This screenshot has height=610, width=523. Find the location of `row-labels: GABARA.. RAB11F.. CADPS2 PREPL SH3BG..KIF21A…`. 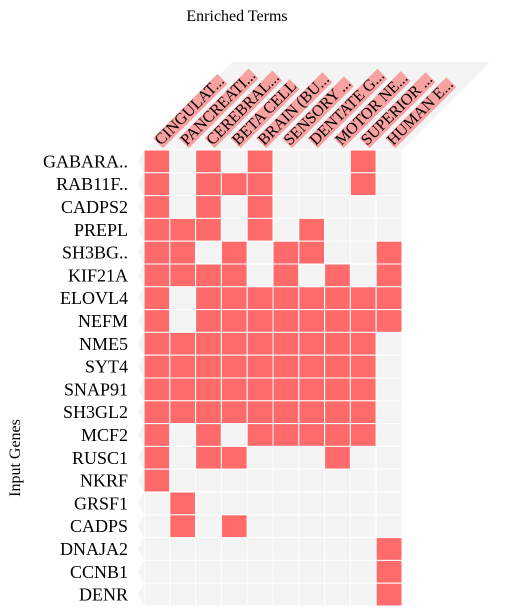

row-labels: GABARA.. RAB11F.. CADPS2 PREPL SH3BG..KIF21A… is located at coordinates (85, 377).